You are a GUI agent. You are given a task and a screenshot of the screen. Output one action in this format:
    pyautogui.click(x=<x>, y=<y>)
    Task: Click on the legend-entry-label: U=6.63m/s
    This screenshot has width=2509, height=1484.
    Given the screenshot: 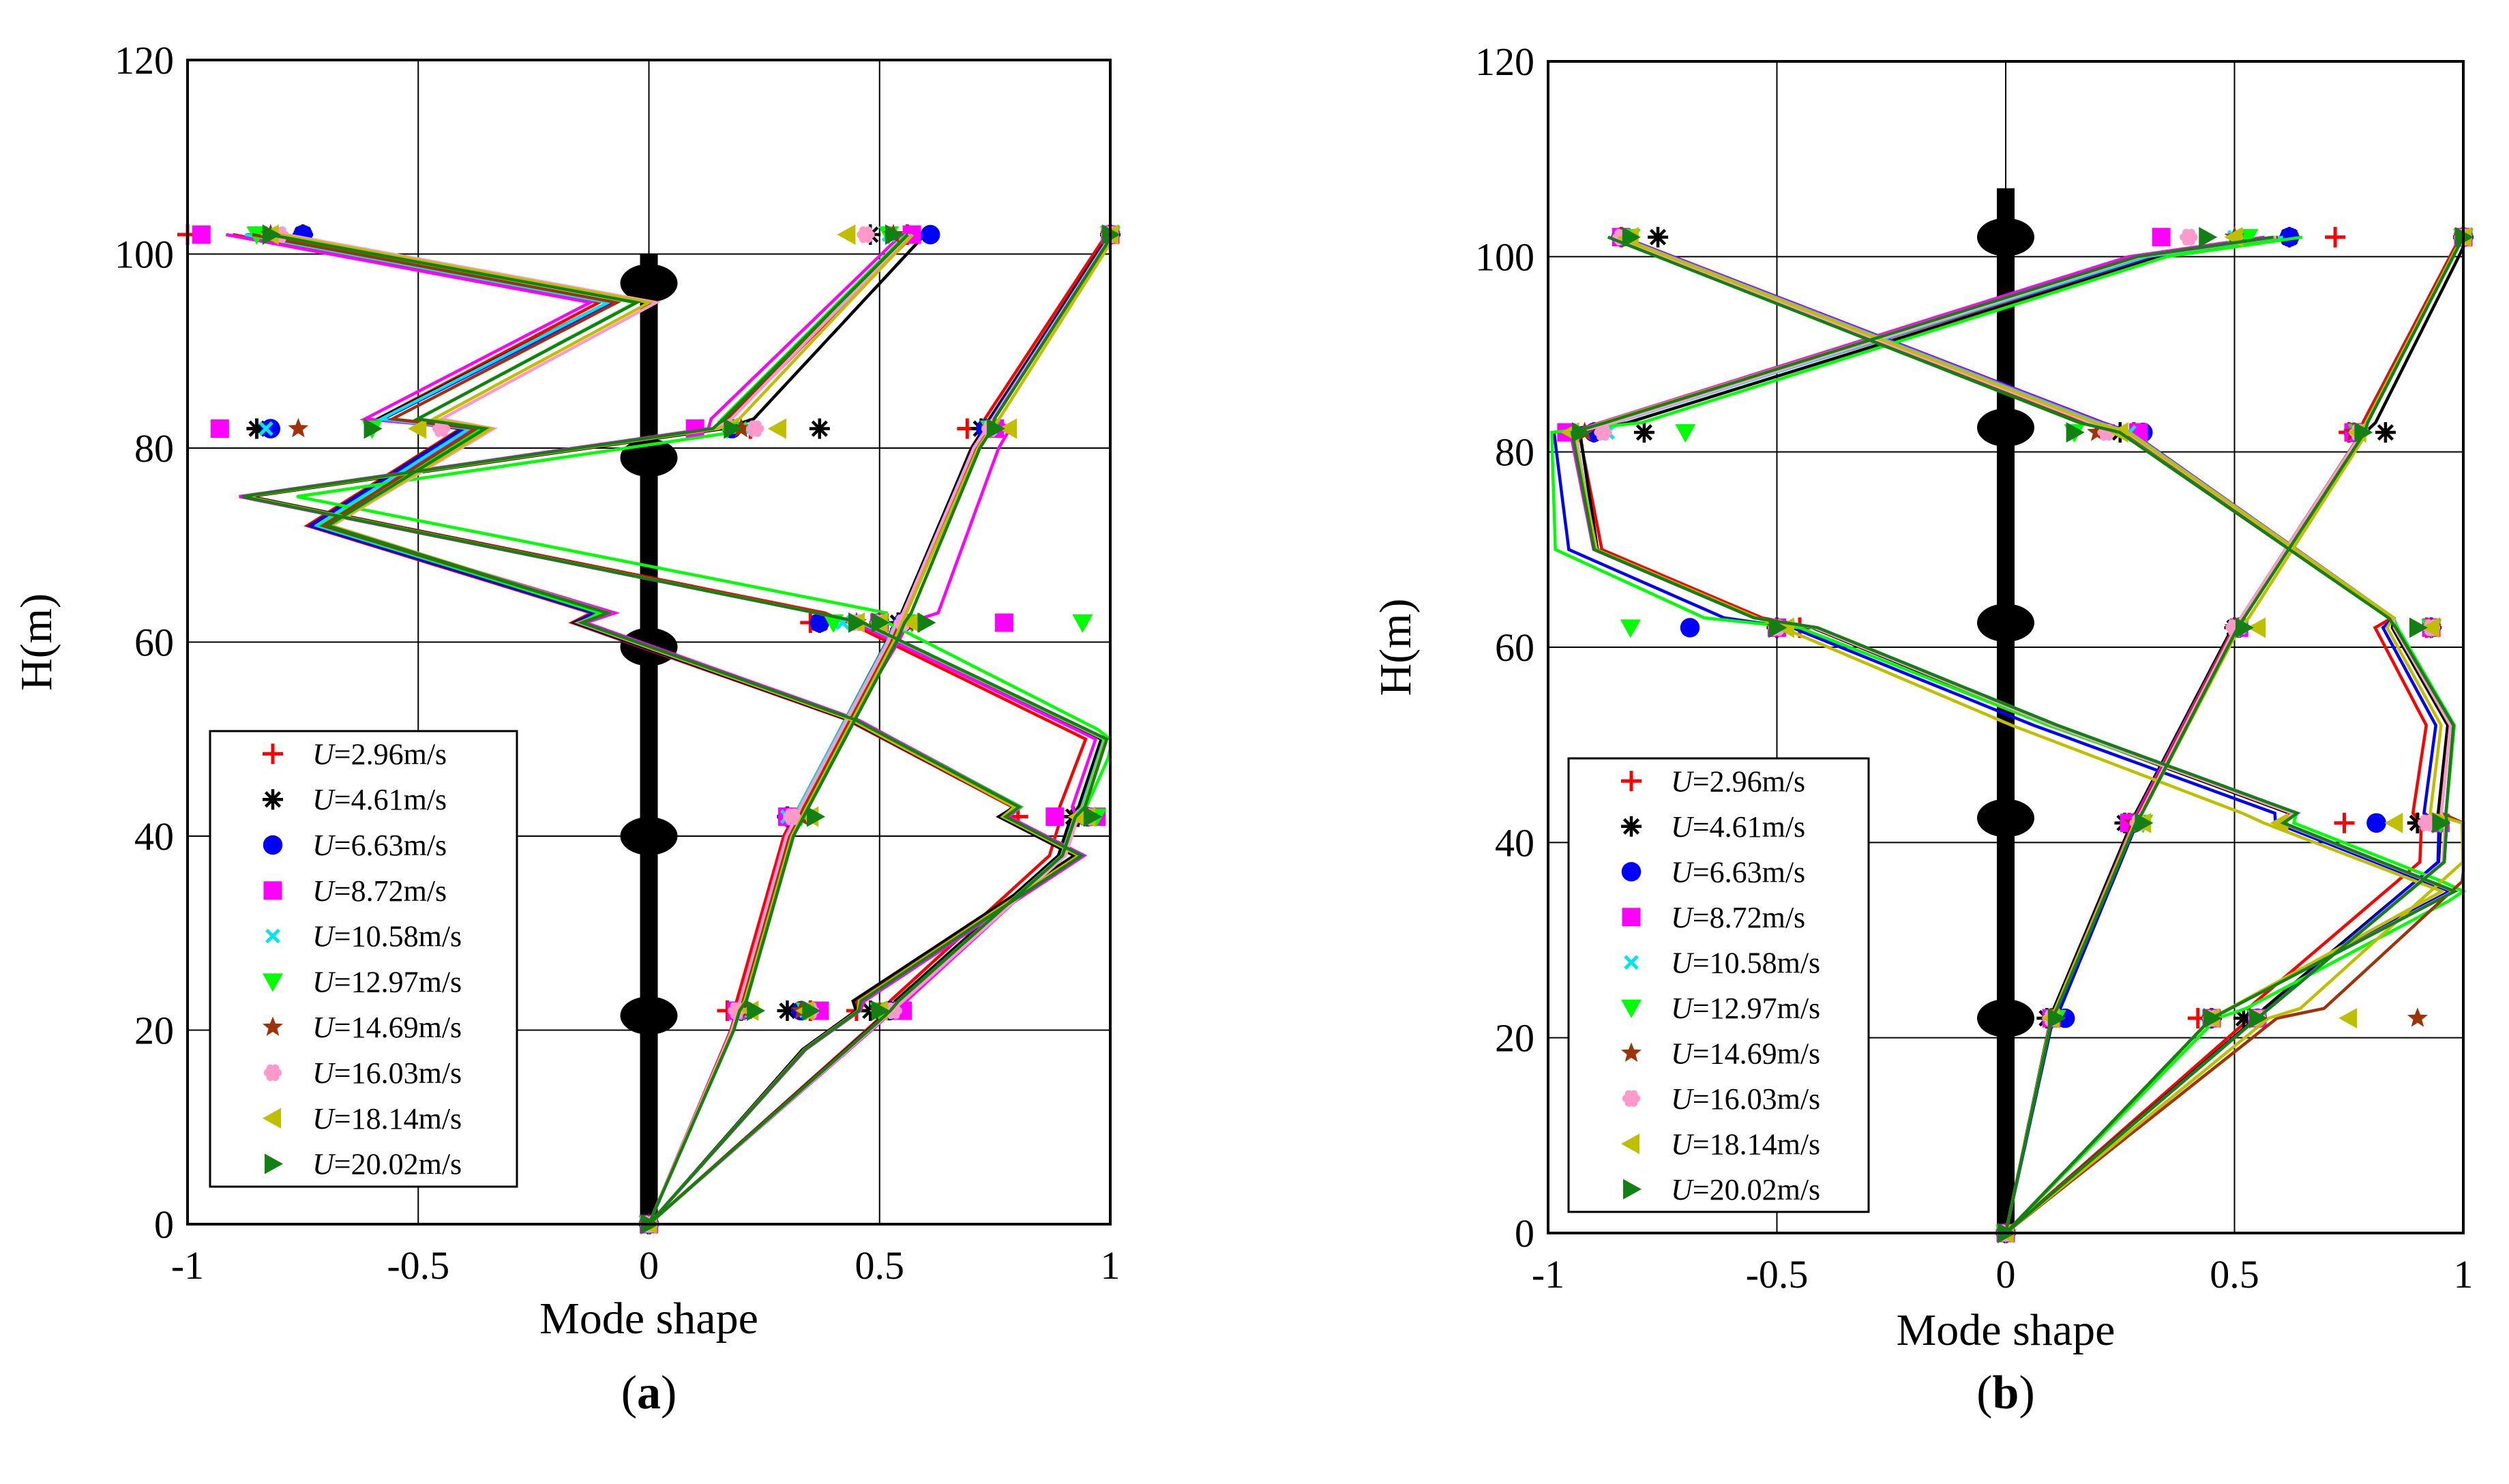 What is the action you would take?
    pyautogui.click(x=1738, y=872)
    